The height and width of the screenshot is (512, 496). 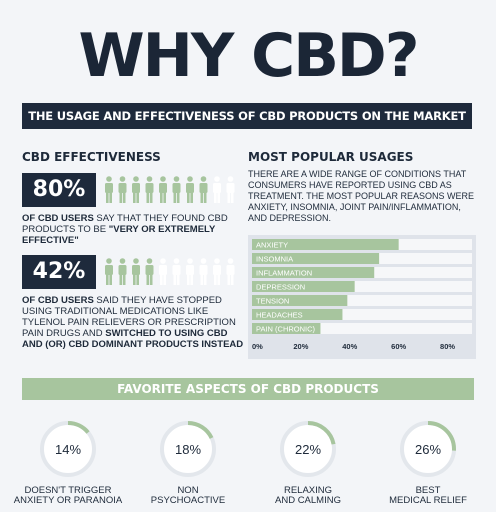 I want to click on favorite-label: RELAXING AND CALMING, so click(x=308, y=495).